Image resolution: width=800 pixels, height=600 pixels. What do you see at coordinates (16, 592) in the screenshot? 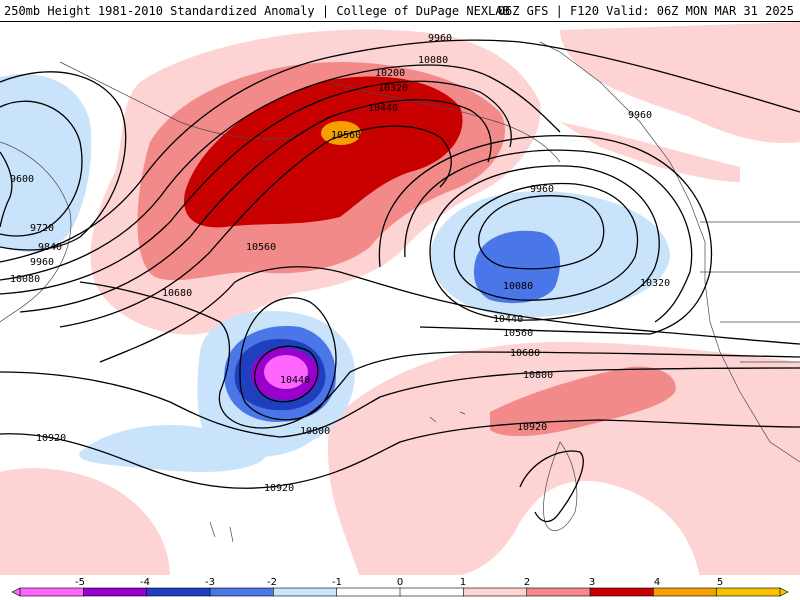
I see `colorbar-left-extension` at bounding box center [16, 592].